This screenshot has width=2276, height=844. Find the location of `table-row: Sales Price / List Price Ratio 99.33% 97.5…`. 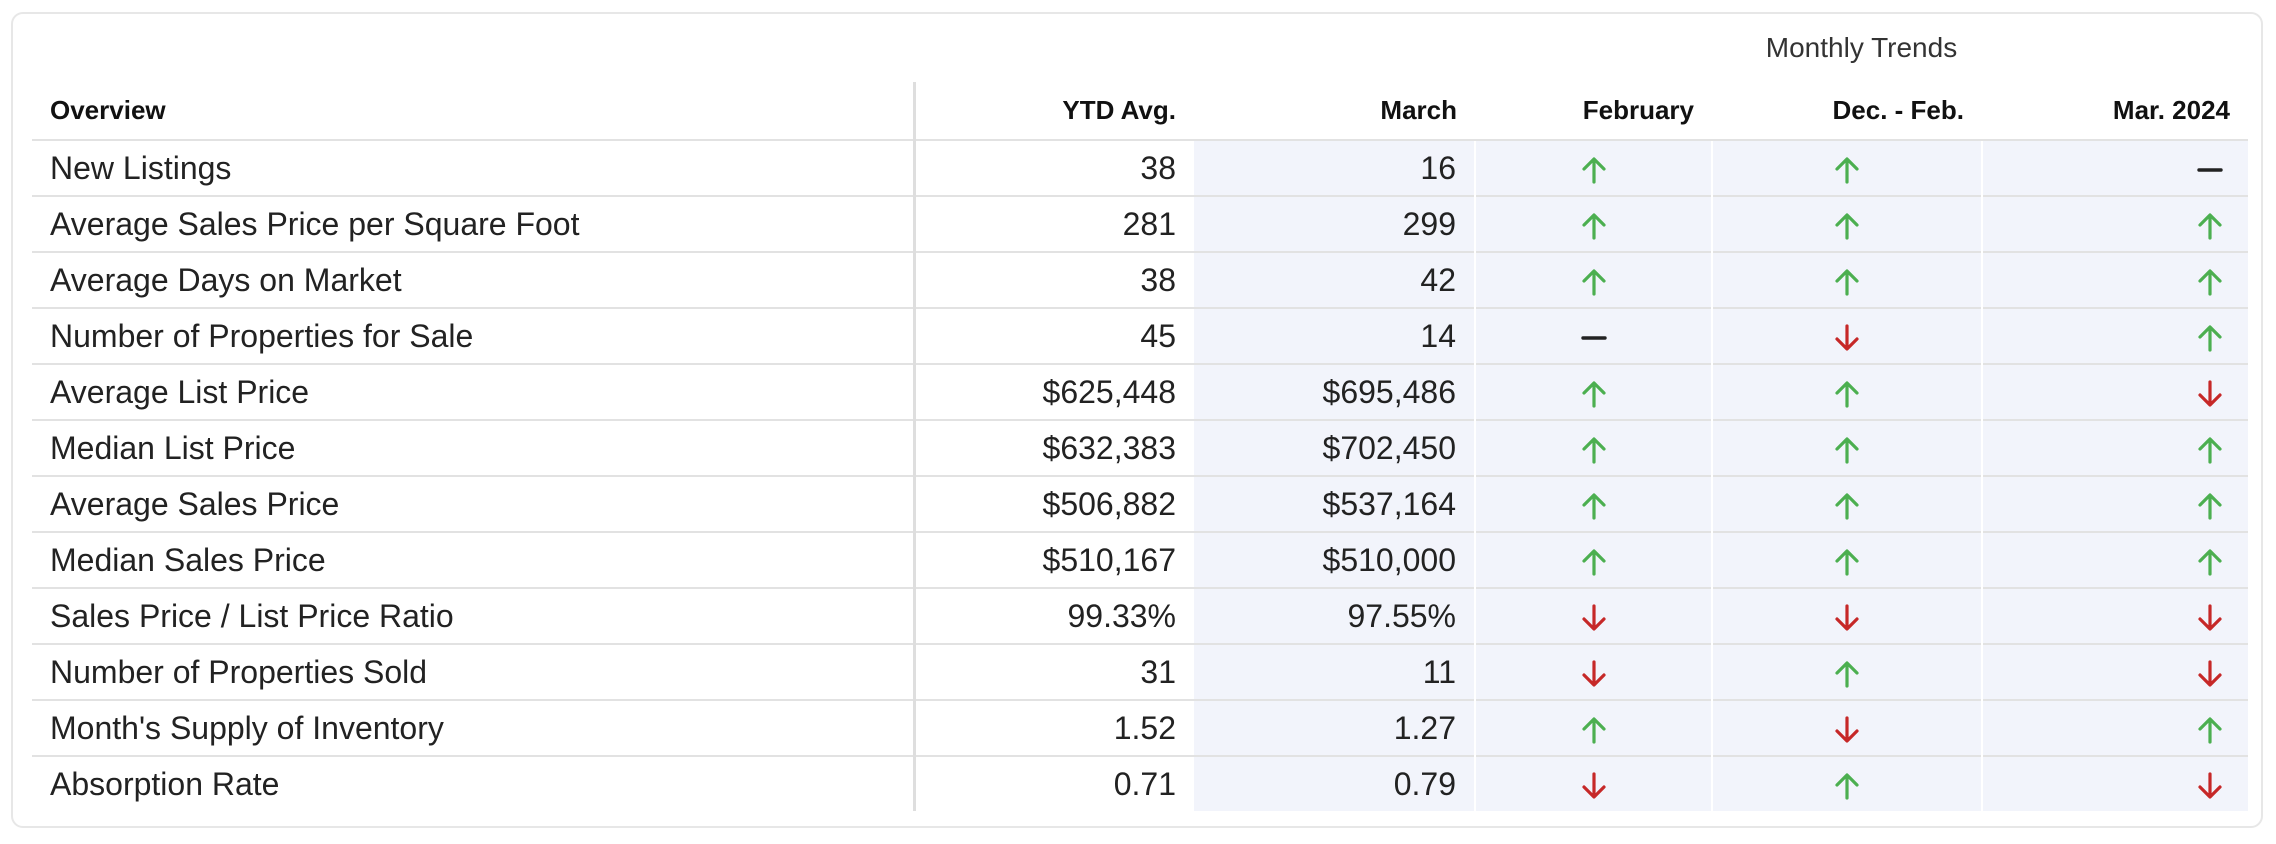

table-row: Sales Price / List Price Ratio 99.33% 97.5… is located at coordinates (1140, 615).